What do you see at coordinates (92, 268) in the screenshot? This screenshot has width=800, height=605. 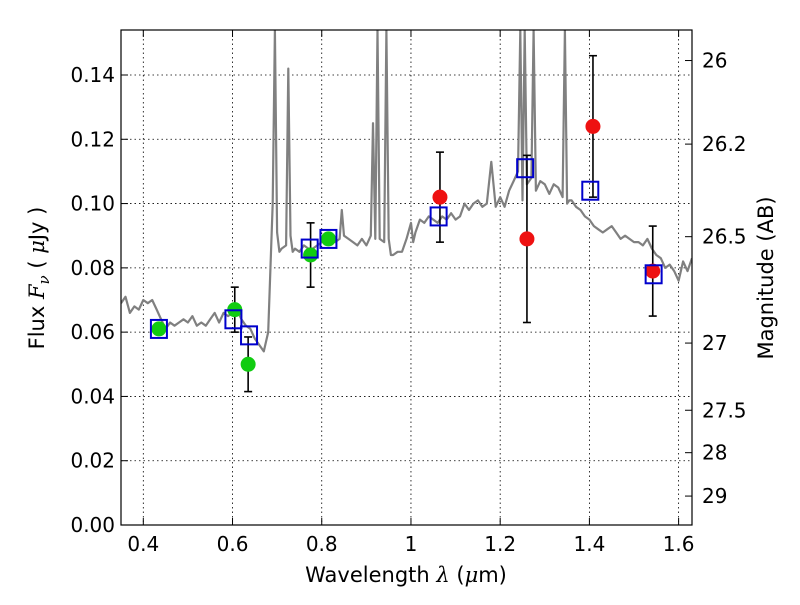 I see `y-tick-label: 0.08` at bounding box center [92, 268].